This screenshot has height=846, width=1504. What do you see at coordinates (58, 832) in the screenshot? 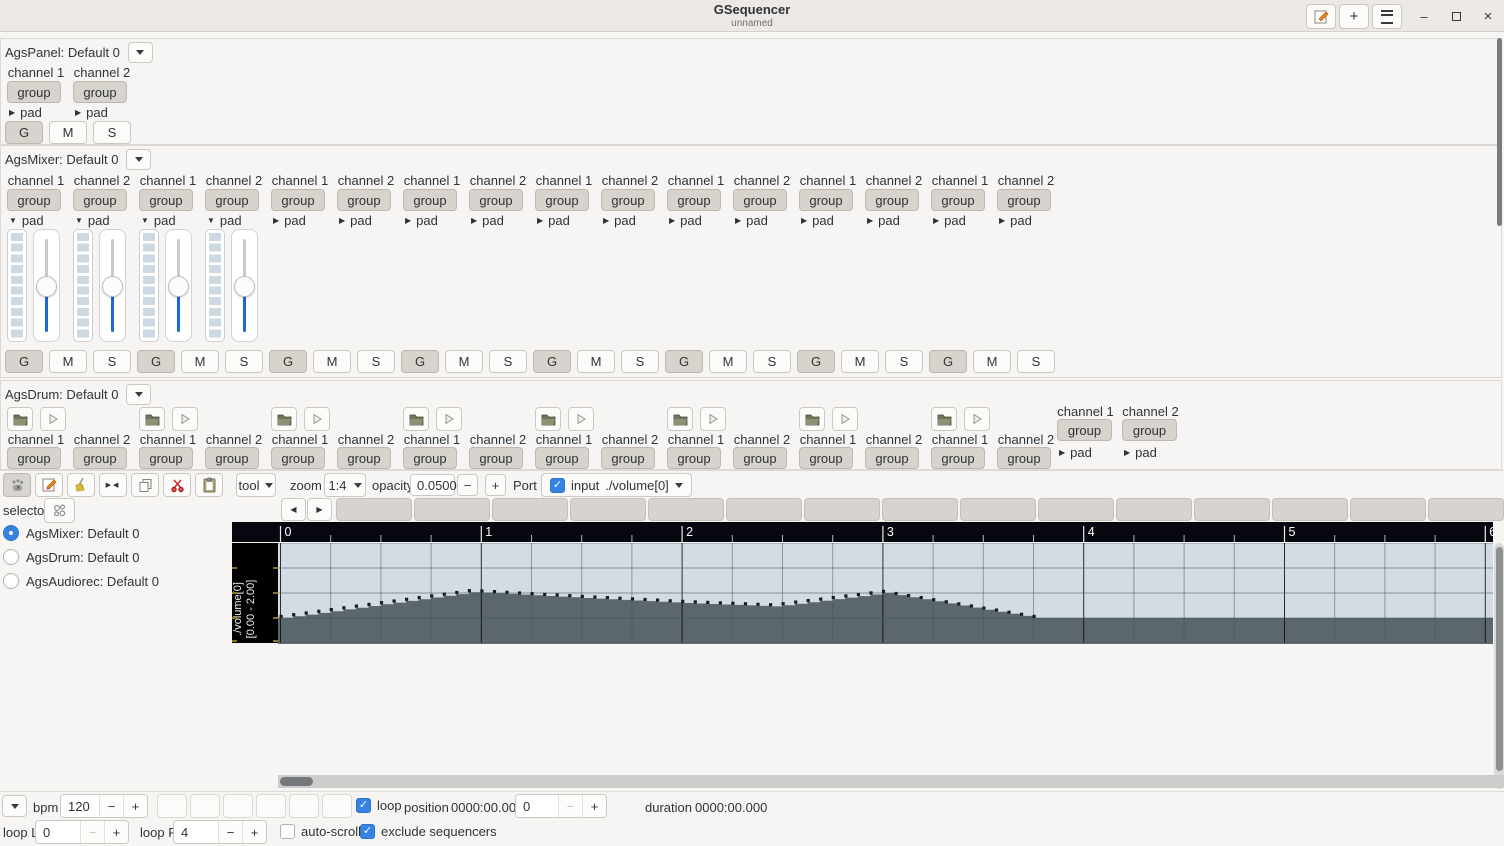
I see `loop-l-input: 0` at bounding box center [58, 832].